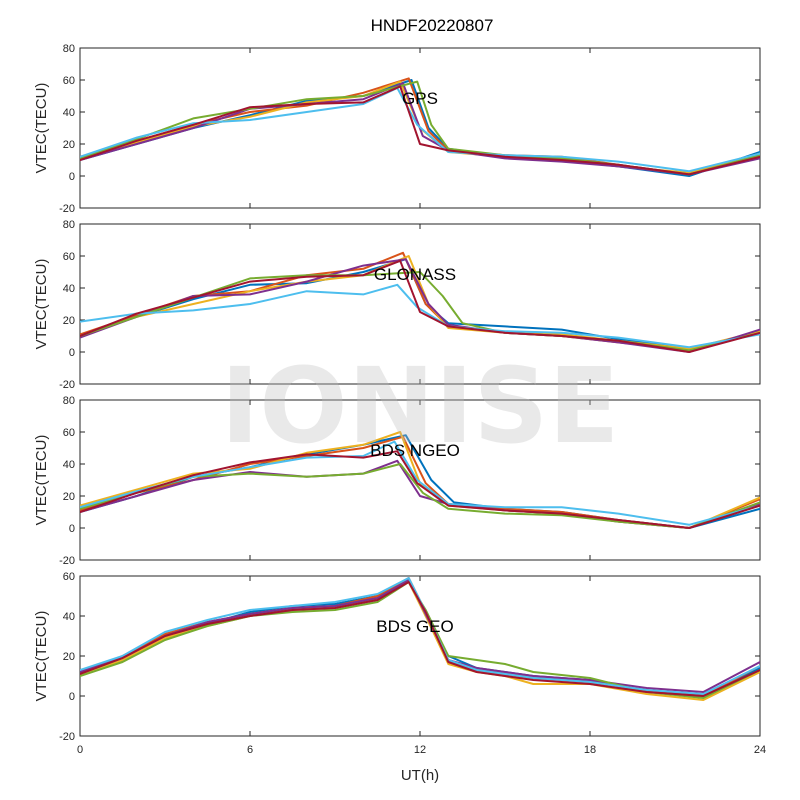 Image resolution: width=800 pixels, height=800 pixels. What do you see at coordinates (415, 274) in the screenshot?
I see `panel-label: GLONASS` at bounding box center [415, 274].